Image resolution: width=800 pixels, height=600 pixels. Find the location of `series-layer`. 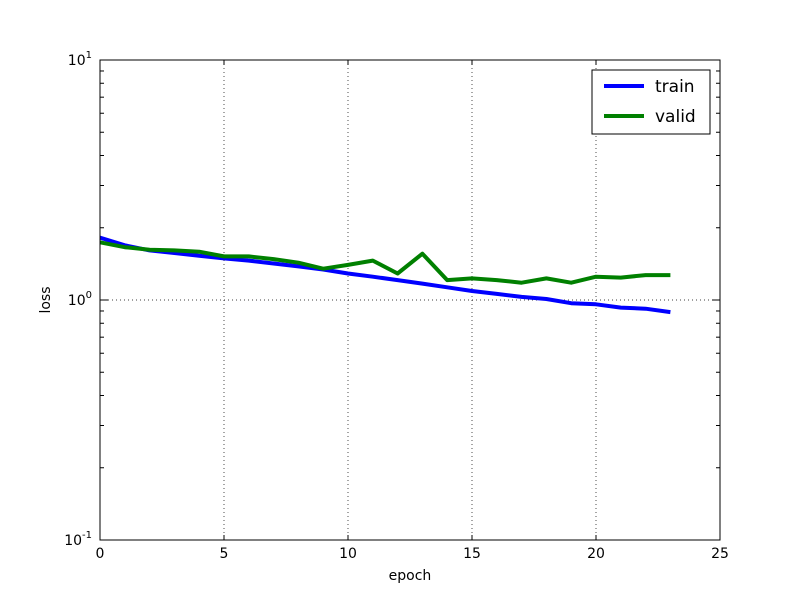

series-layer is located at coordinates (385, 275).